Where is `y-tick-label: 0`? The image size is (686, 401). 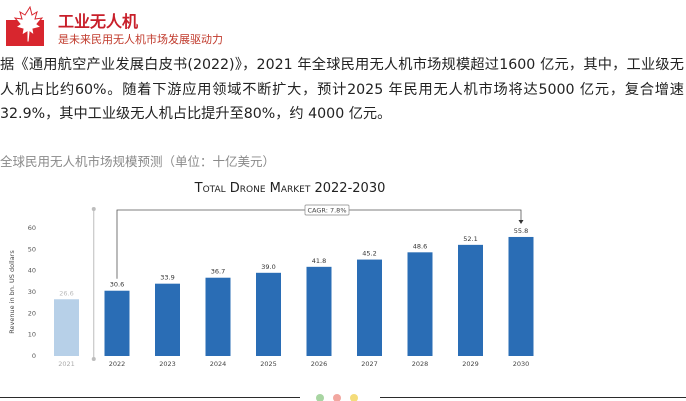
y-tick-label: 0 is located at coordinates (34, 356).